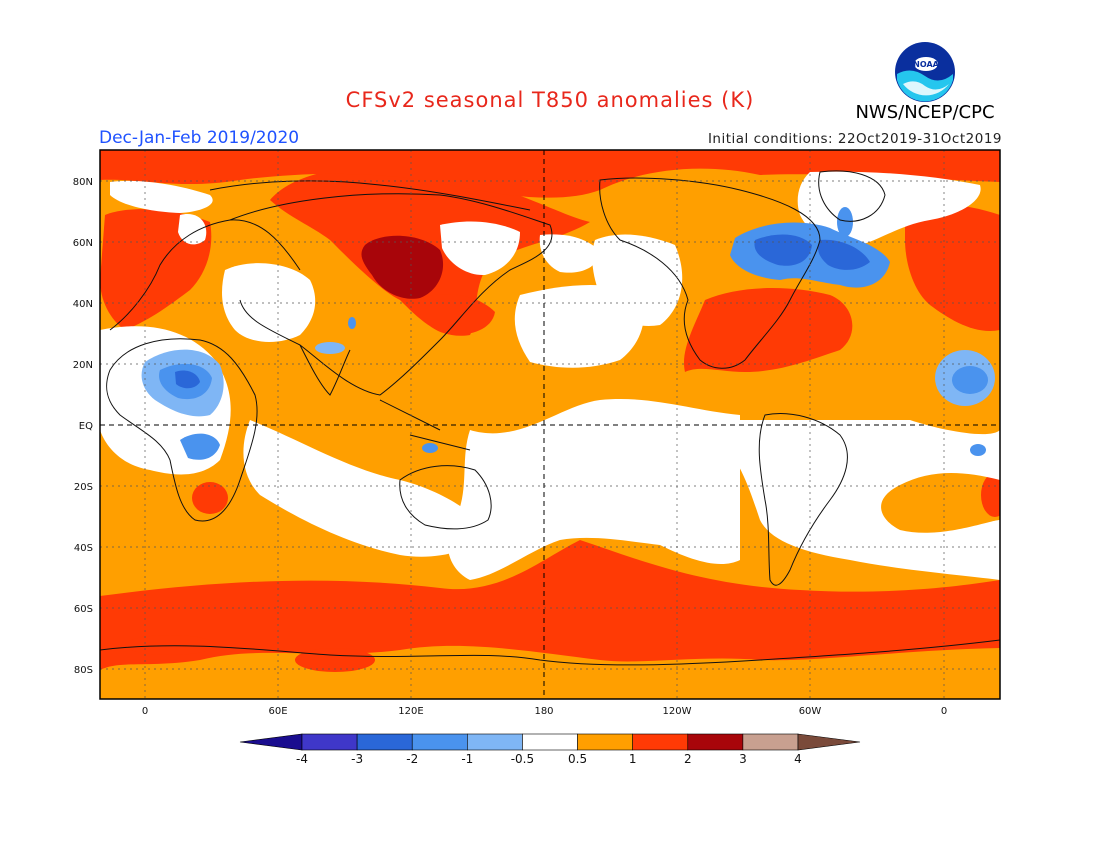 The height and width of the screenshot is (850, 1100). I want to click on colorbar-label: 2, so click(688, 759).